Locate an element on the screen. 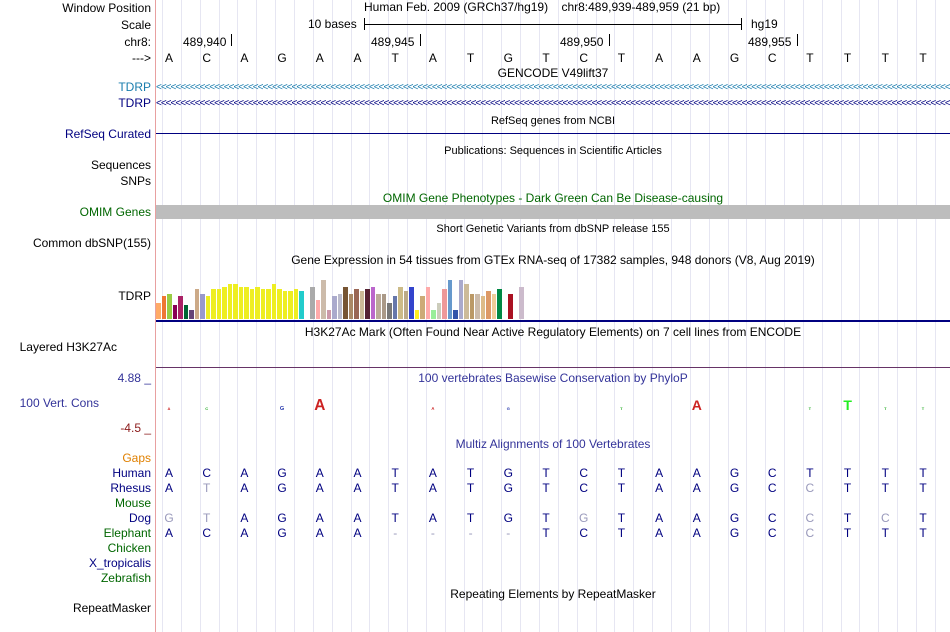  track-label-repeatmasker: RepeatMasker is located at coordinates (111, 608).